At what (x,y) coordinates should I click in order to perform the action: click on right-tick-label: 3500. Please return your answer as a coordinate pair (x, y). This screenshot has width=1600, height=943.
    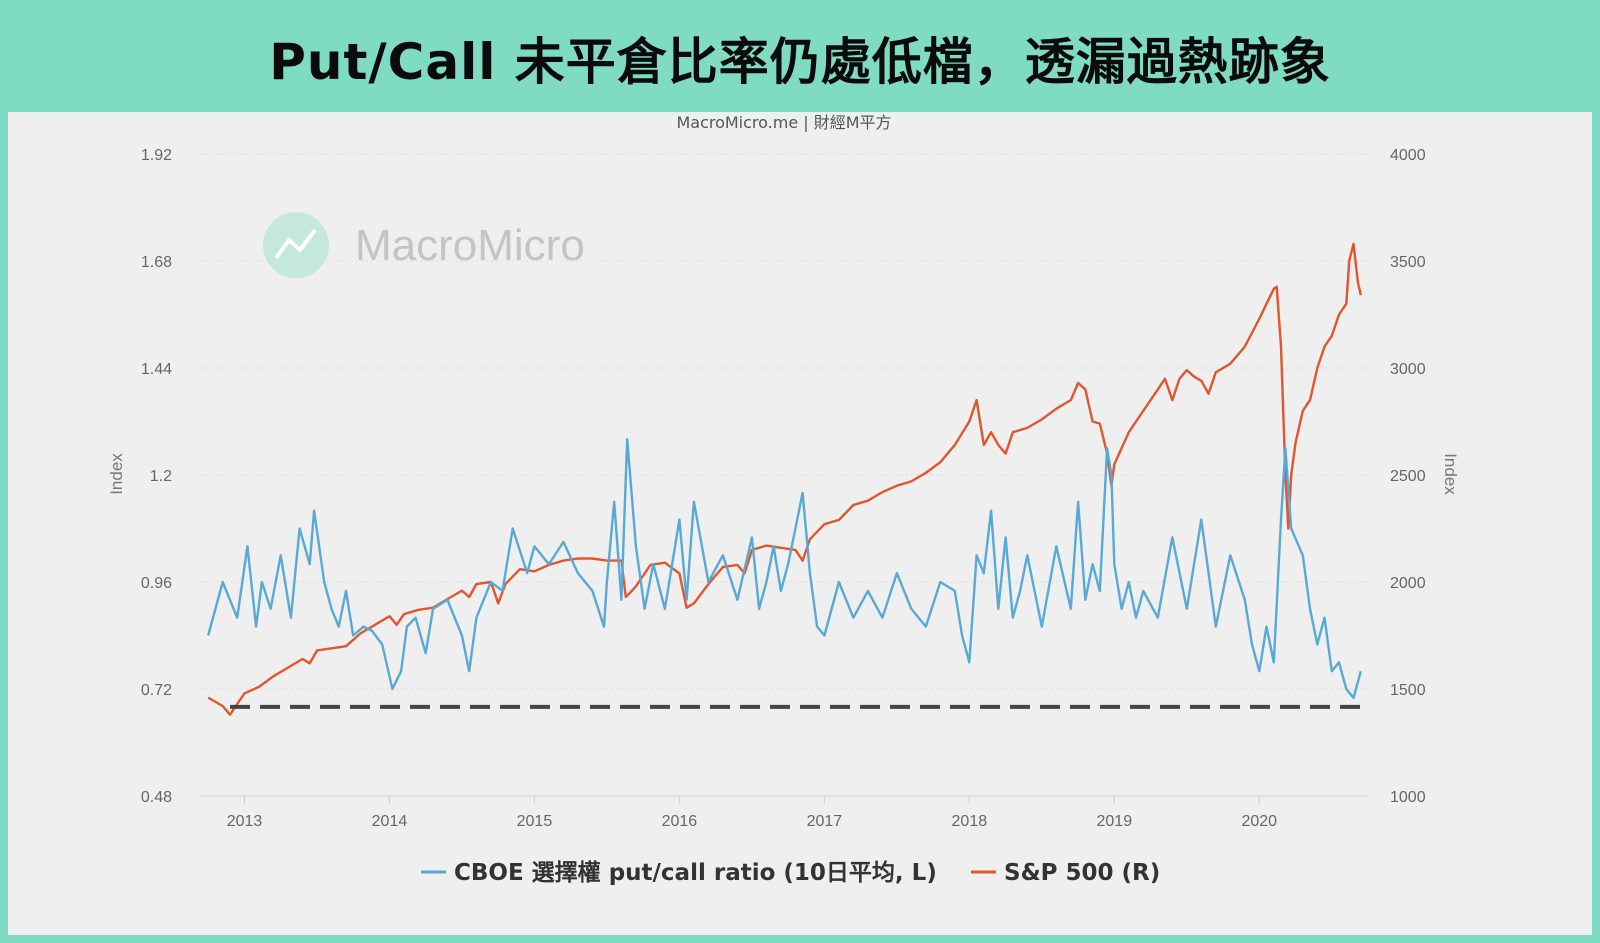
    Looking at the image, I should click on (1408, 262).